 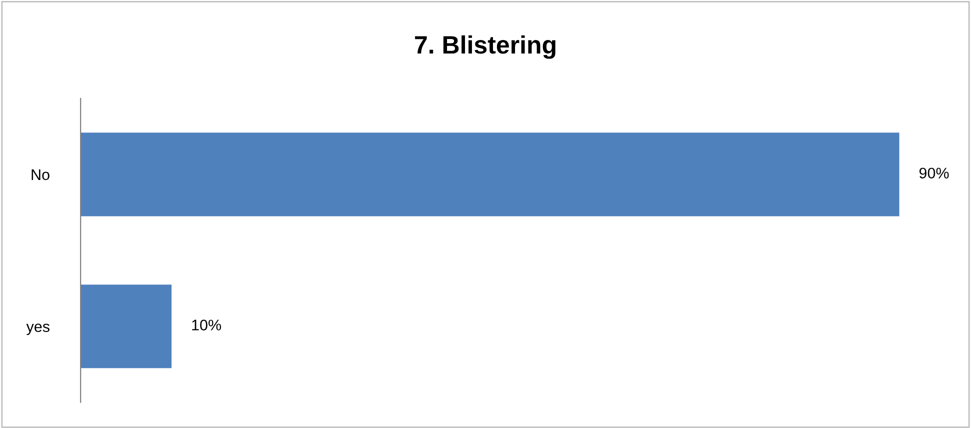 What do you see at coordinates (41, 174) in the screenshot?
I see `y-tick-label: No` at bounding box center [41, 174].